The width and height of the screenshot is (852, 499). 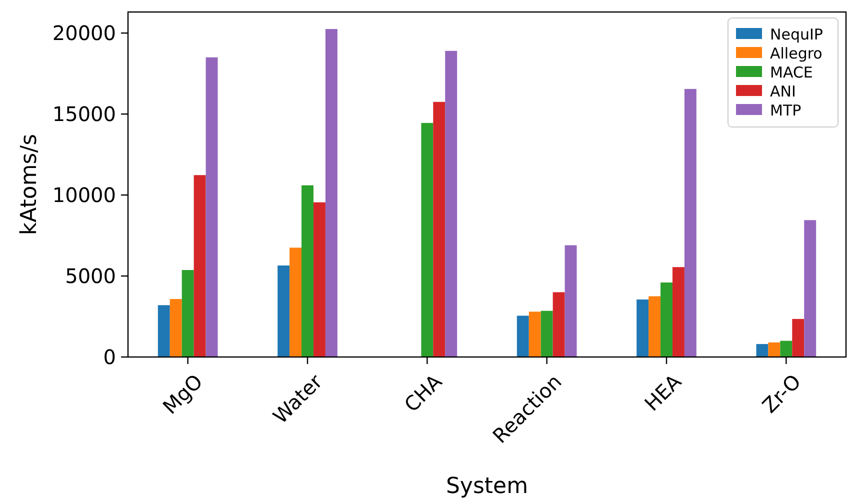 I want to click on x-tick-label: HEA, so click(x=663, y=392).